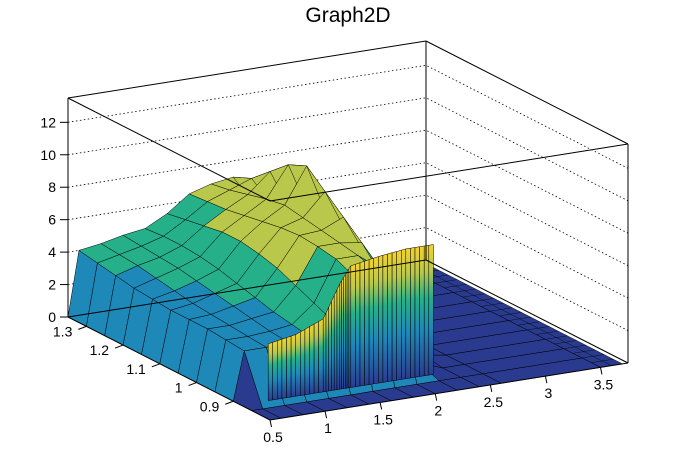 The width and height of the screenshot is (696, 472). Describe the element at coordinates (52, 252) in the screenshot. I see `z-tick-label: 4` at that location.